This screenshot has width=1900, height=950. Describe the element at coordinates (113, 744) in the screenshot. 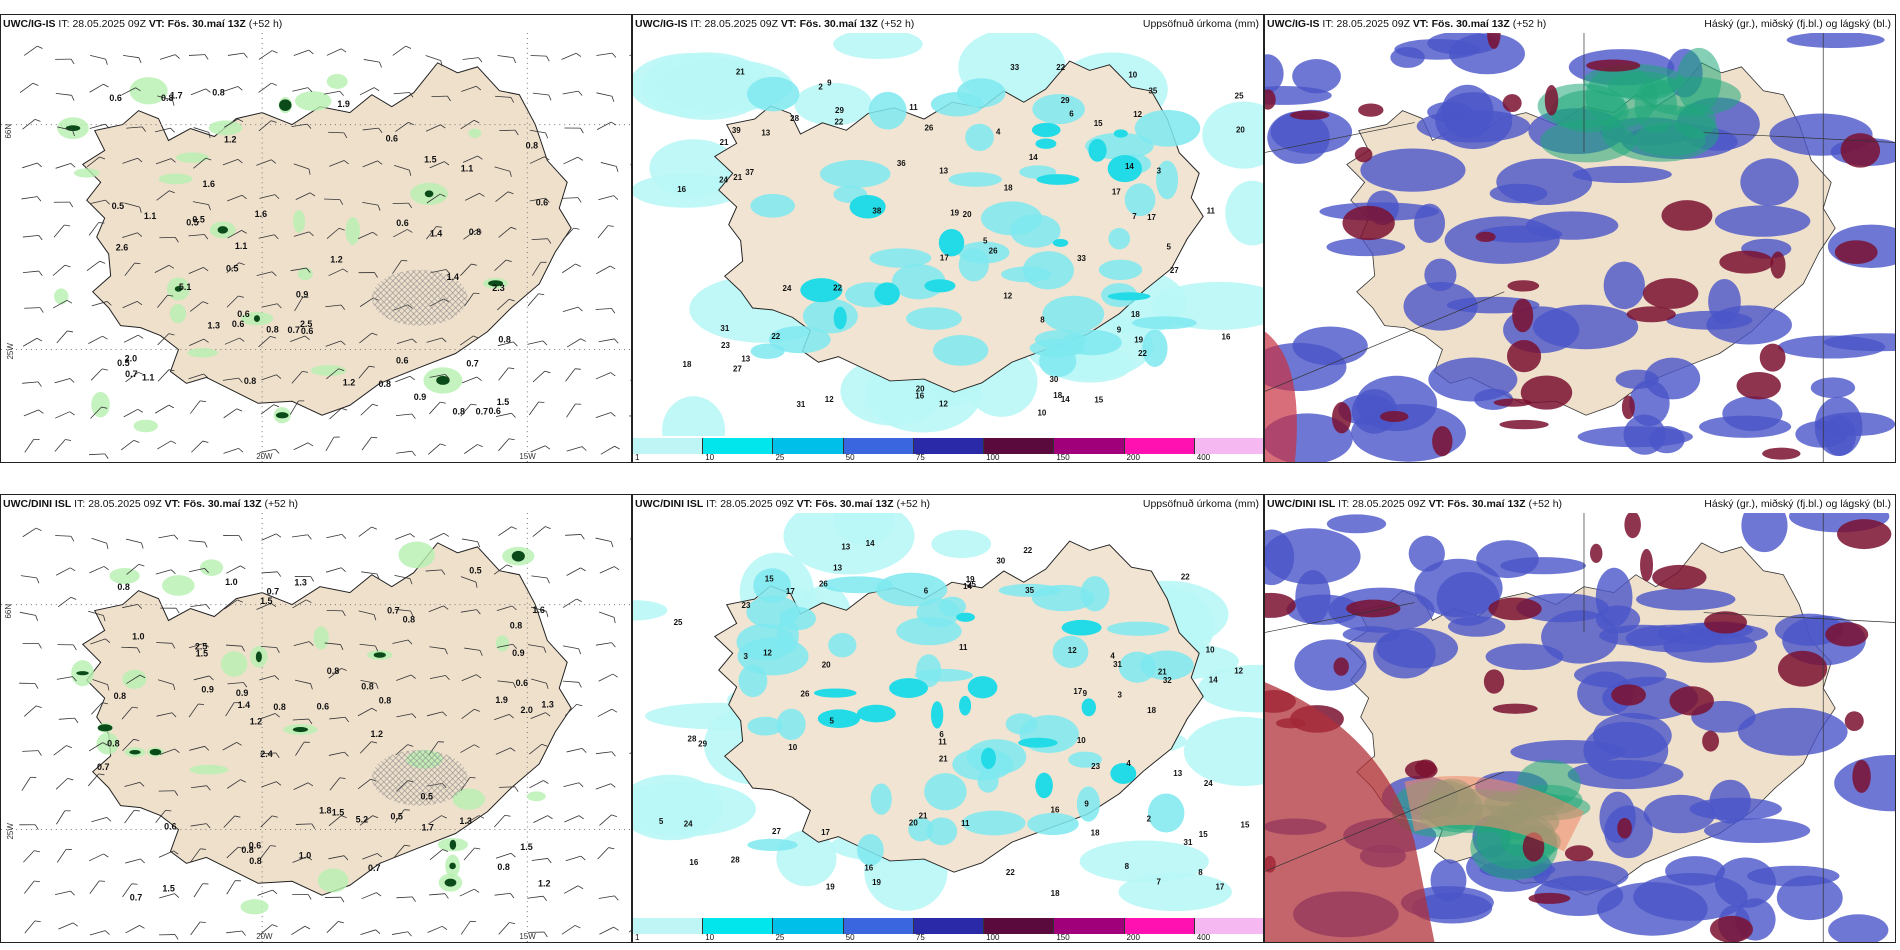

I see `value-label: 0.8` at that location.